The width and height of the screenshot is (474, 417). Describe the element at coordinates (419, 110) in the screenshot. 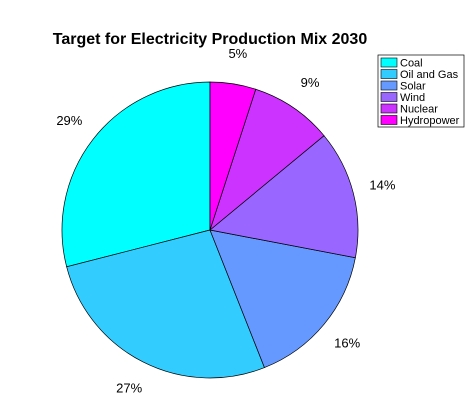

I see `legend-label-nuclear: Nuclear` at that location.